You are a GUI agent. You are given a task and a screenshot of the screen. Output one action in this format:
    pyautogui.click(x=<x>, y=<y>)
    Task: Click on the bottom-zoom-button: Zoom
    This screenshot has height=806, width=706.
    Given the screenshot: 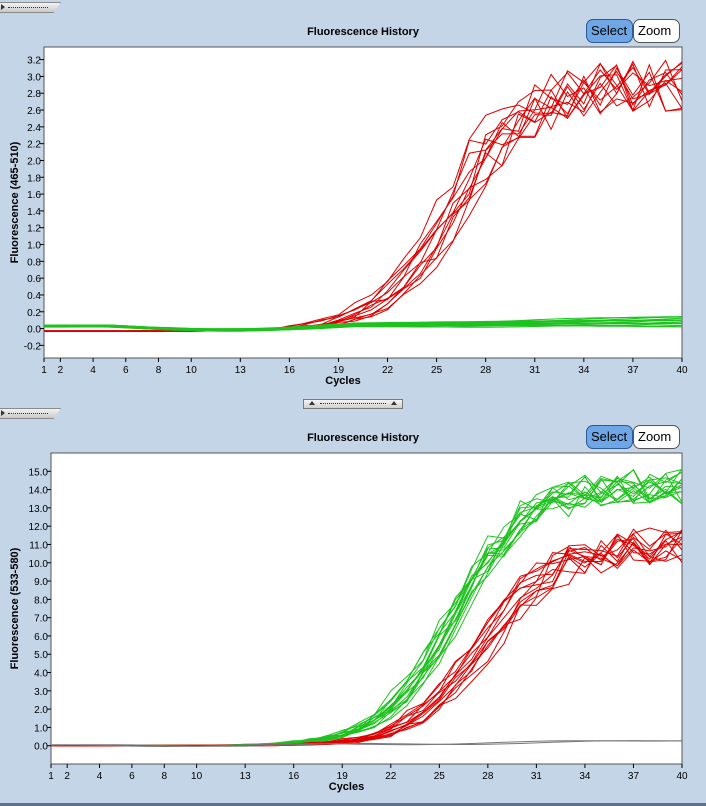 What is the action you would take?
    pyautogui.click(x=656, y=437)
    